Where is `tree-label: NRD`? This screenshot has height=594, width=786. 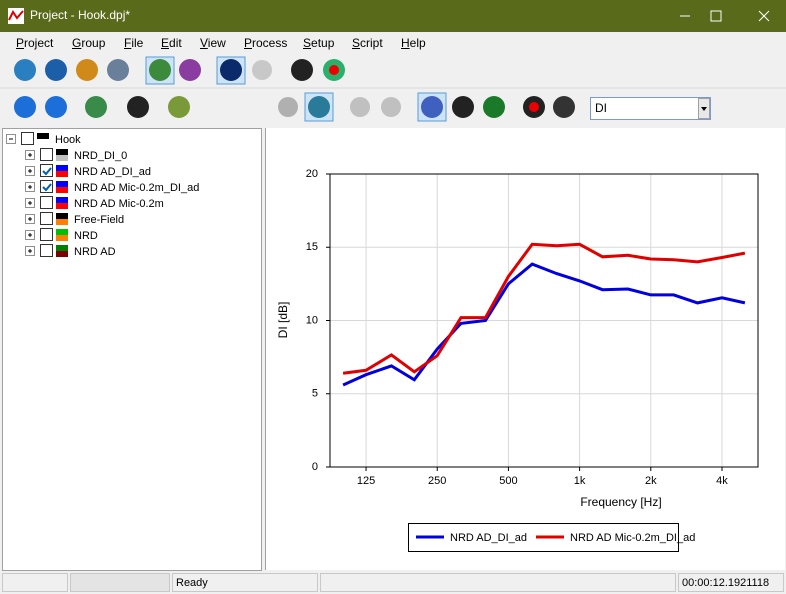
tree-label: NRD is located at coordinates (86, 236).